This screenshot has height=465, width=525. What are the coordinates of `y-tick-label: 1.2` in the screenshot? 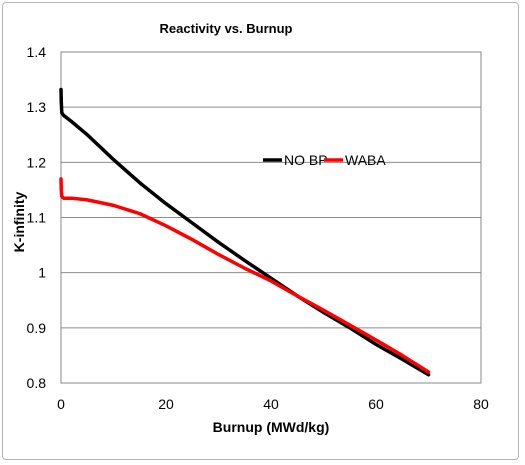 It's located at (37, 162).